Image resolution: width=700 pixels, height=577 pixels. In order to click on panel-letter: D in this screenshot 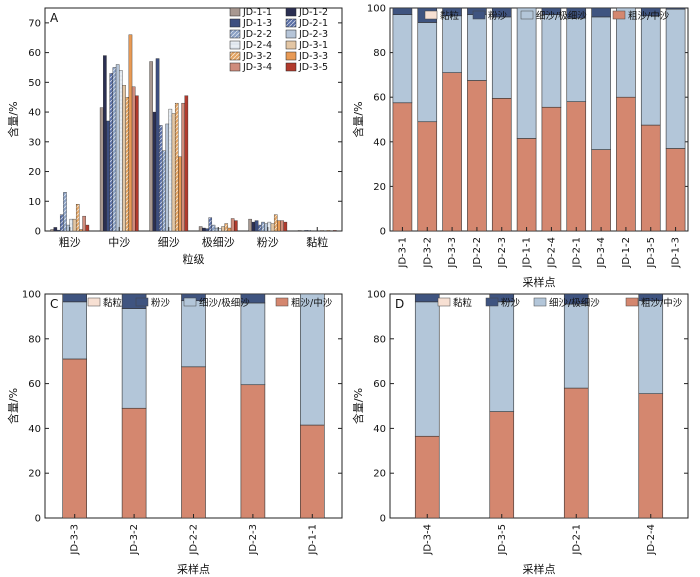, I will do `click(399, 304)`.